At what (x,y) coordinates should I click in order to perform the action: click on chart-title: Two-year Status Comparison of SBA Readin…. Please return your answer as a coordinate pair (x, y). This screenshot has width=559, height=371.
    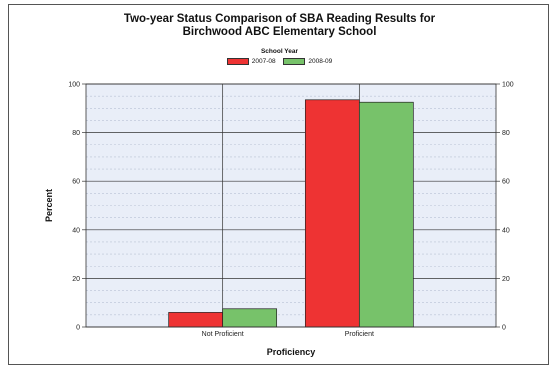
    Looking at the image, I should click on (279, 19).